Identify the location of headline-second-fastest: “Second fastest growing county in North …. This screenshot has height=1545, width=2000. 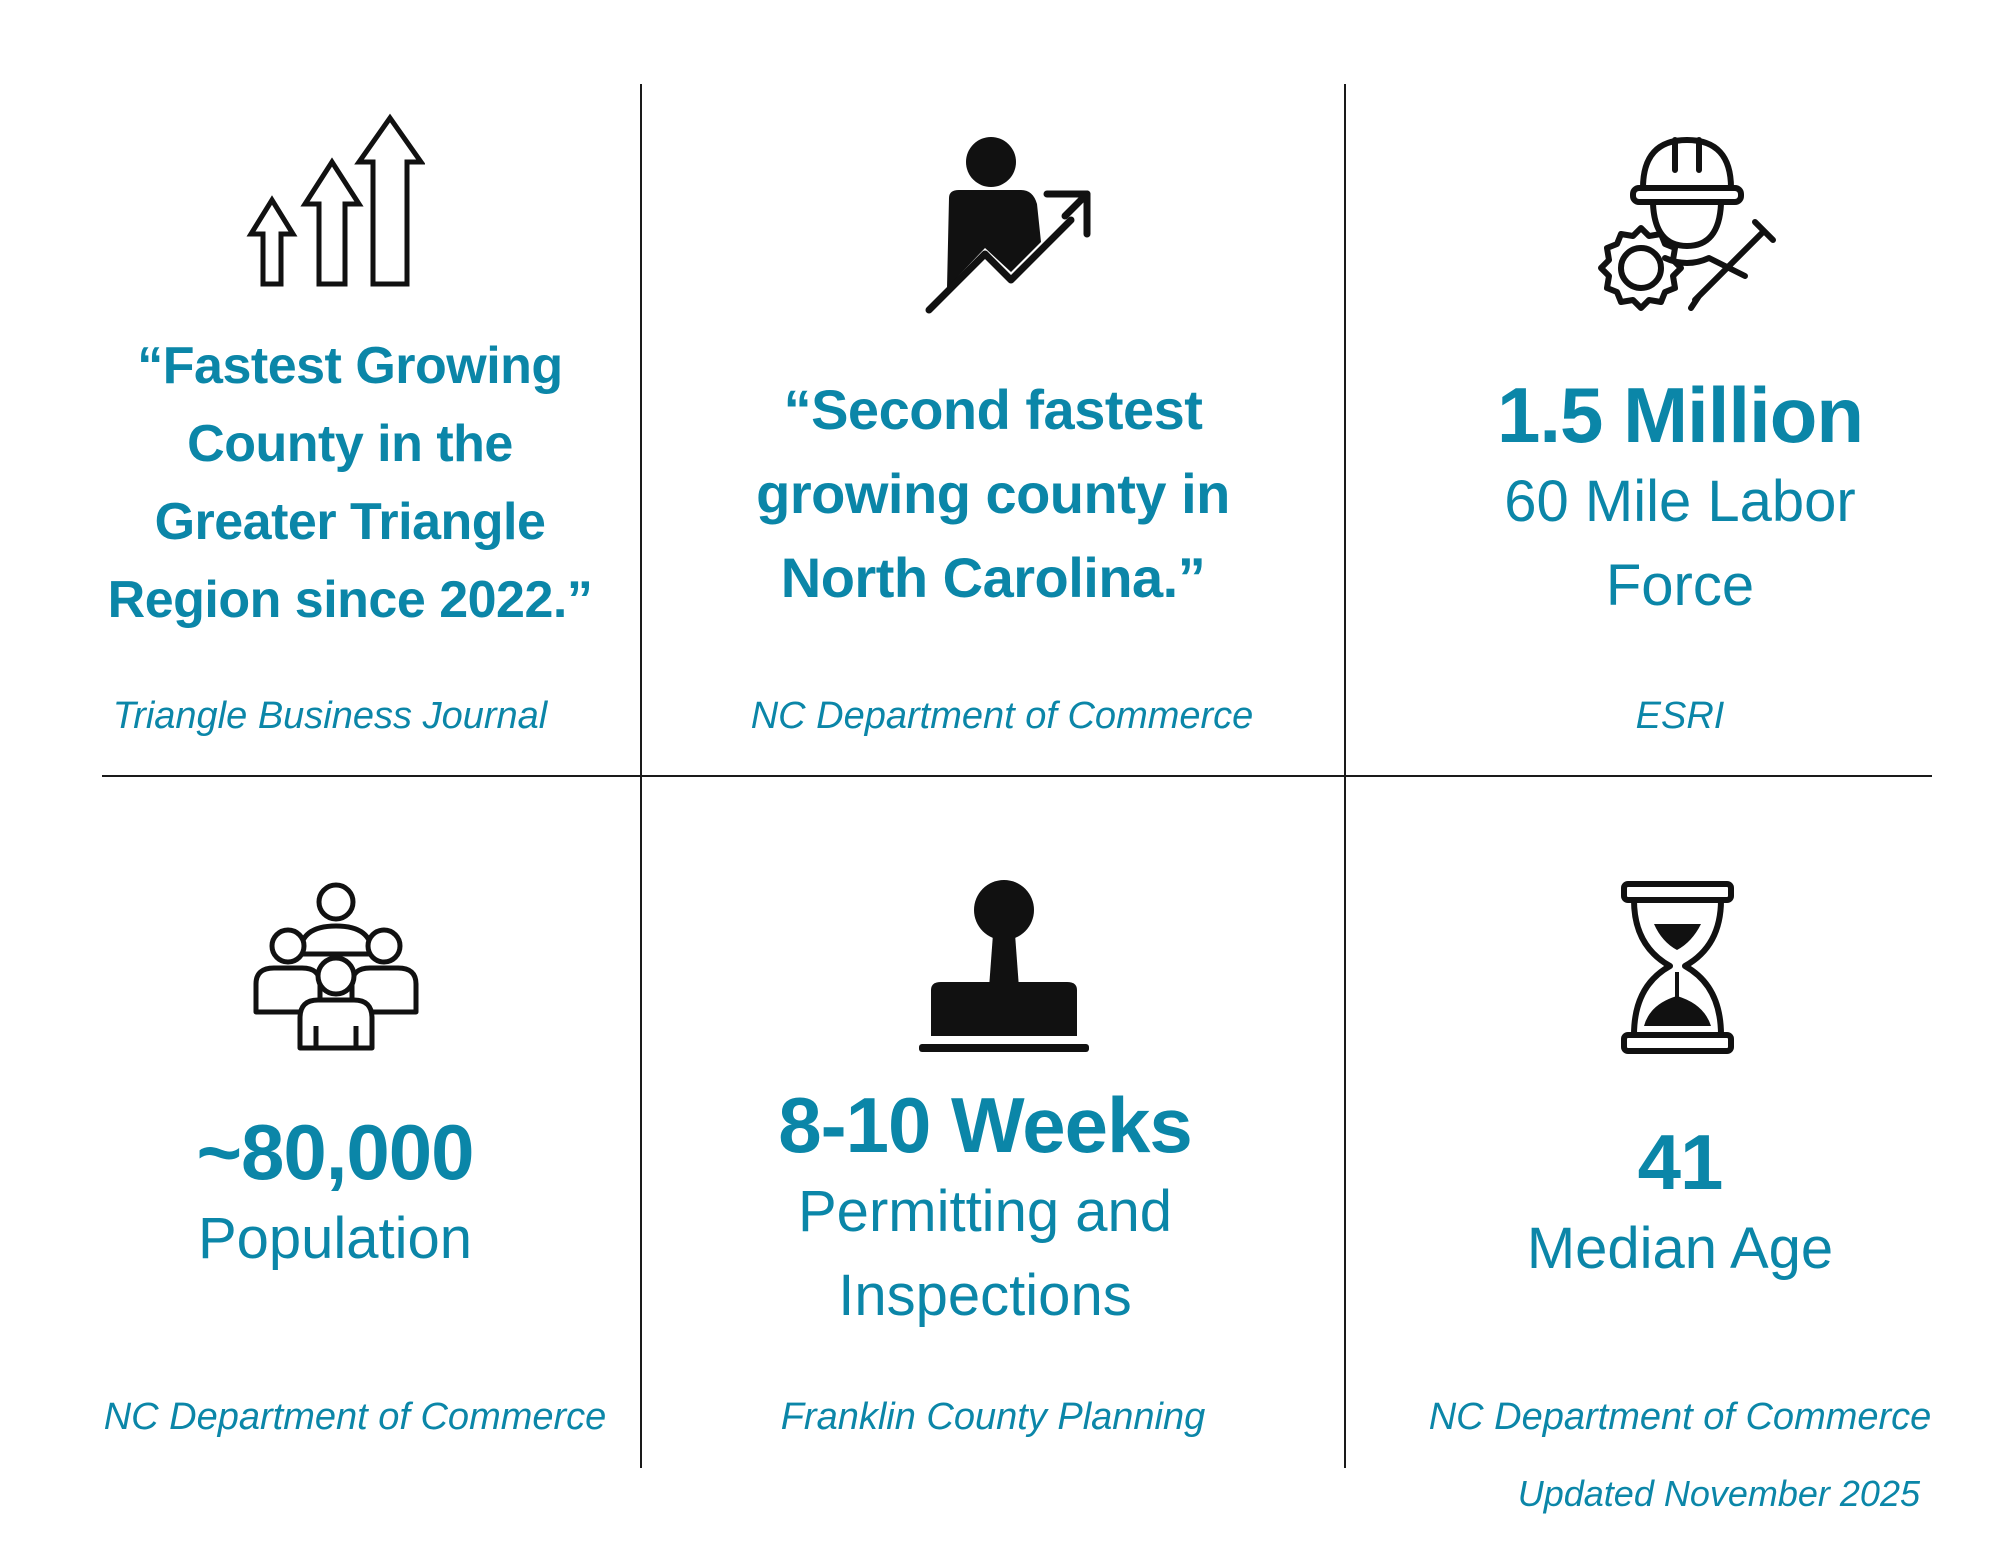
(993, 494).